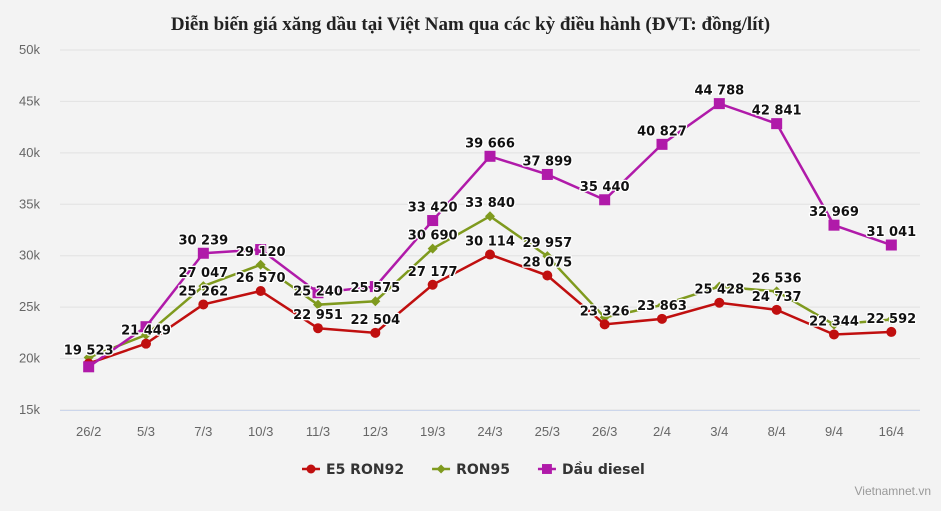  I want to click on x-tick-label: 2/4, so click(662, 431).